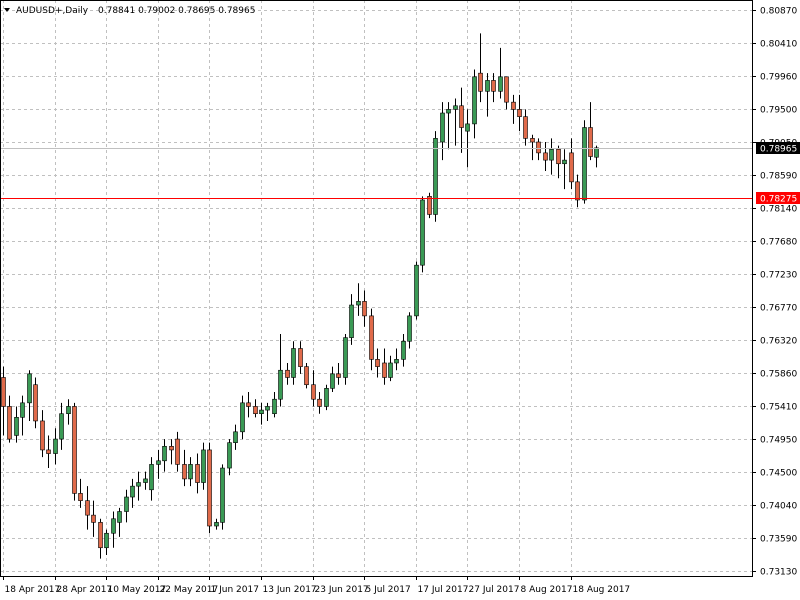  Describe the element at coordinates (85, 590) in the screenshot. I see `x-tick-label: 28 Apr 2017` at that location.